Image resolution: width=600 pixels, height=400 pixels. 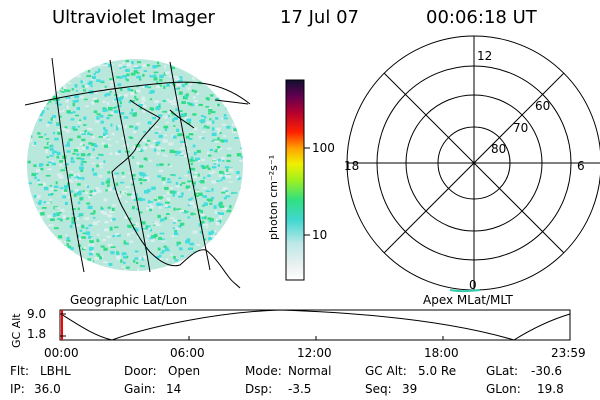 What do you see at coordinates (17, 389) in the screenshot?
I see `ip-label: IP:` at bounding box center [17, 389].